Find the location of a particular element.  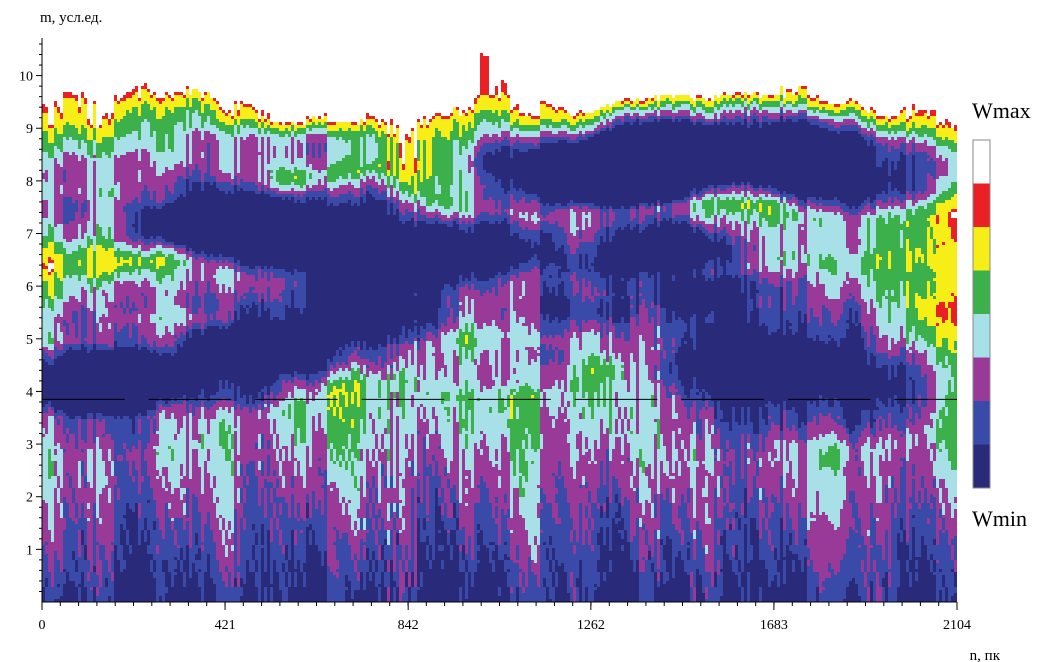

legend-frame is located at coordinates (981, 314).